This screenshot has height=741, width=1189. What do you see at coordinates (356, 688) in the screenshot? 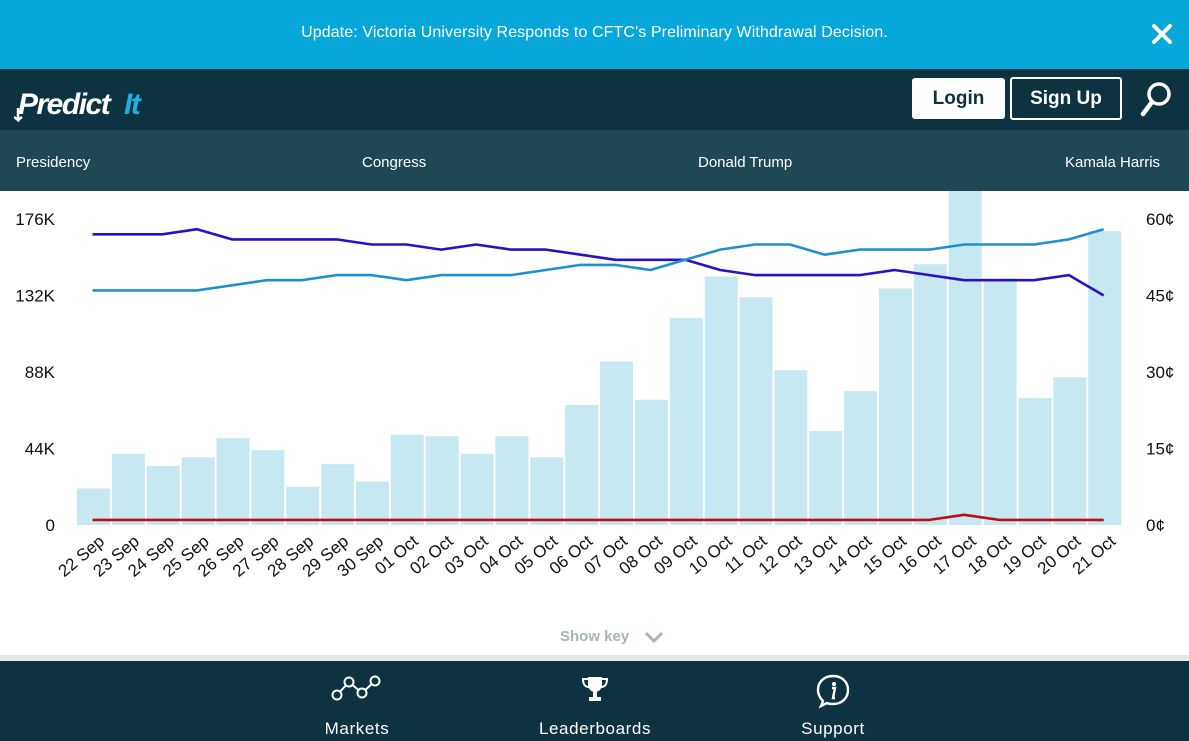
I see `markets-icon` at bounding box center [356, 688].